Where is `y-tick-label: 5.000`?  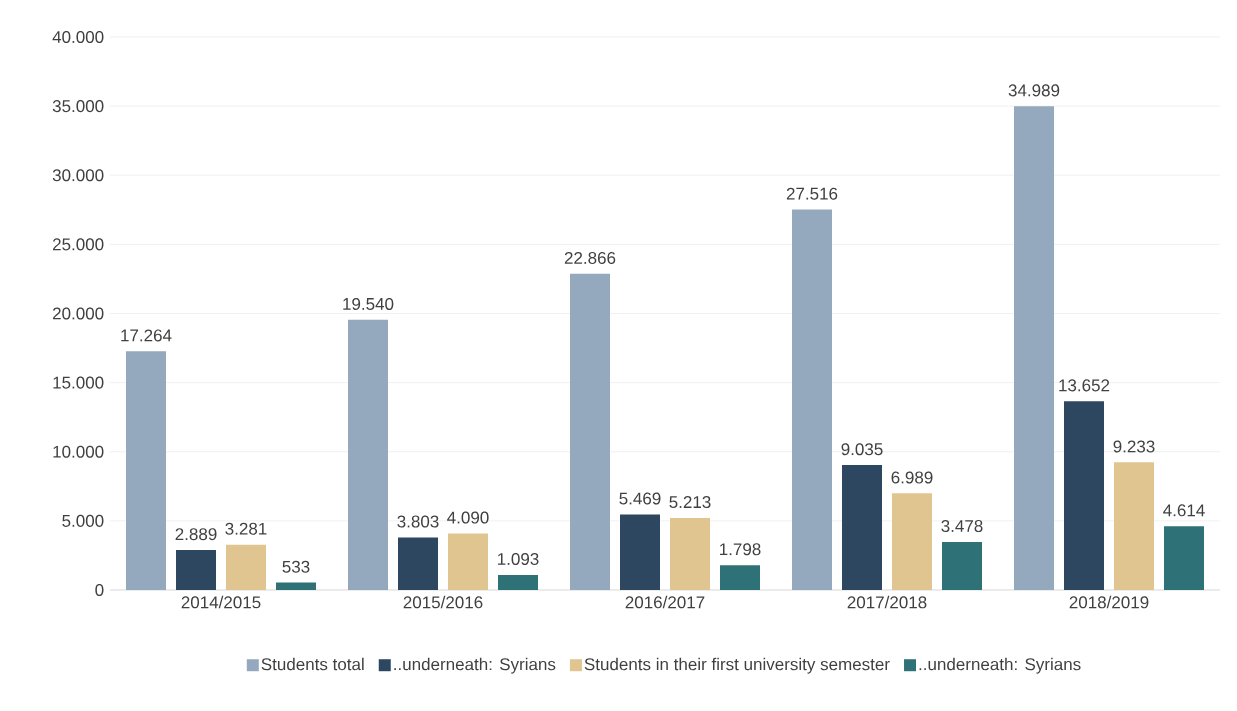
y-tick-label: 5.000 is located at coordinates (83, 520).